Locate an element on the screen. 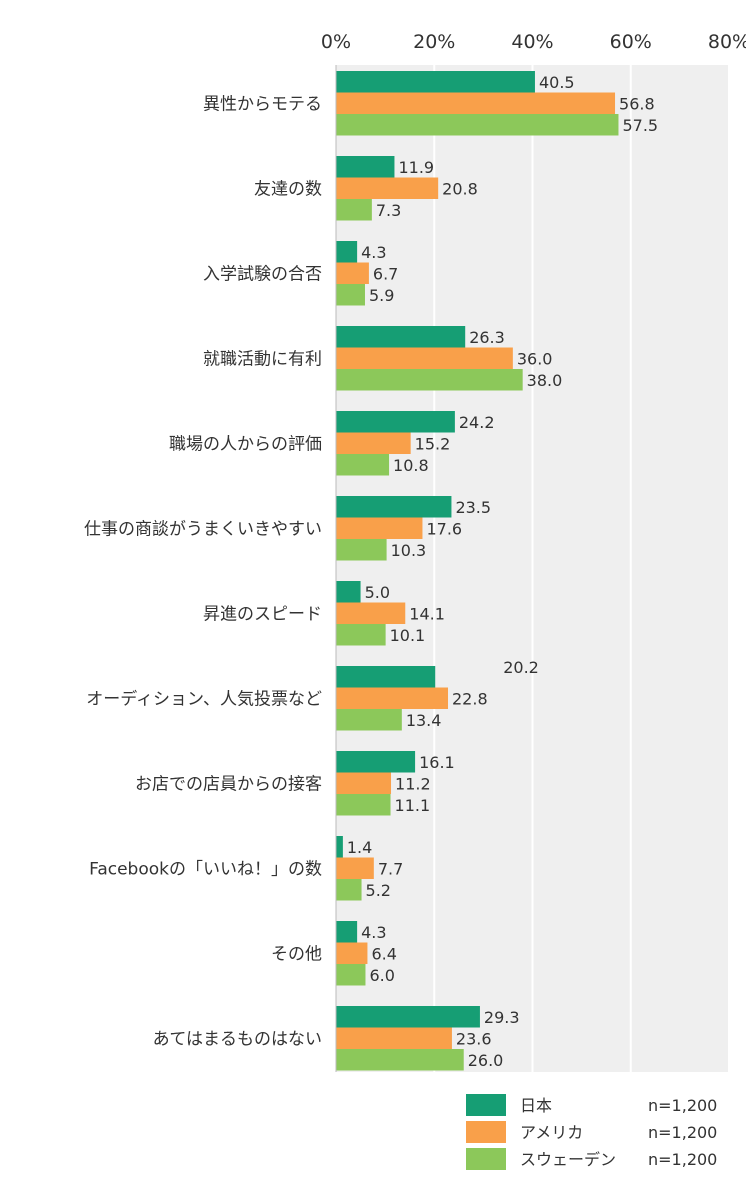  legend-label: アメリカ is located at coordinates (551, 1132).